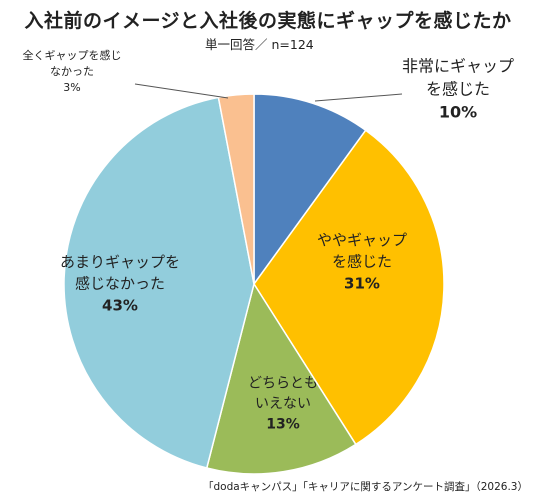 The height and width of the screenshot is (500, 536). What do you see at coordinates (362, 262) in the screenshot?
I see `slice-category-label-2: を感じた` at bounding box center [362, 262].